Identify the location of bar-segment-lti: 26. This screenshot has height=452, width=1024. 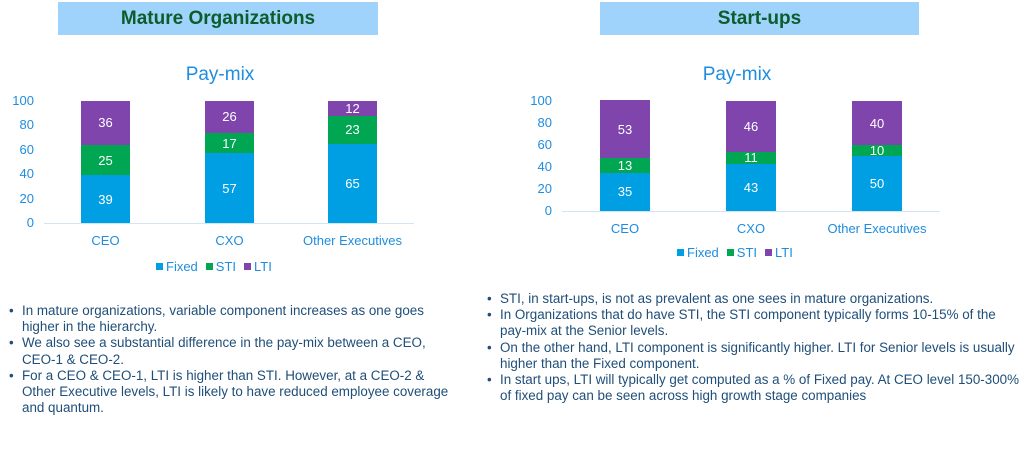
(229, 117).